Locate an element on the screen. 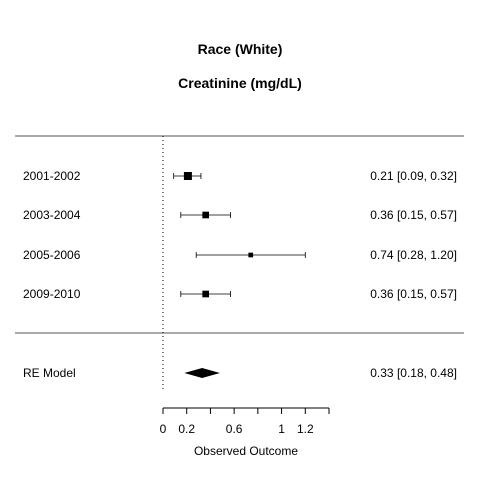  summary-estimate-text: 0.33 [0.18, 0.48] is located at coordinates (413, 373).